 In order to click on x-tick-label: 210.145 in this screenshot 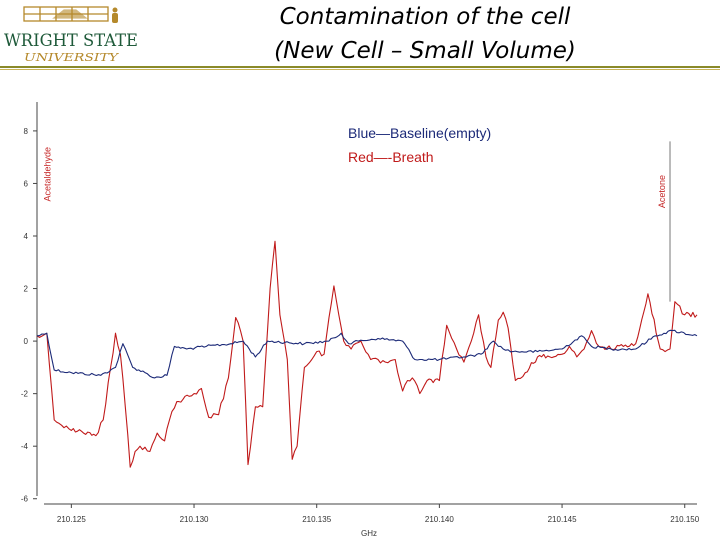, I will do `click(562, 519)`.